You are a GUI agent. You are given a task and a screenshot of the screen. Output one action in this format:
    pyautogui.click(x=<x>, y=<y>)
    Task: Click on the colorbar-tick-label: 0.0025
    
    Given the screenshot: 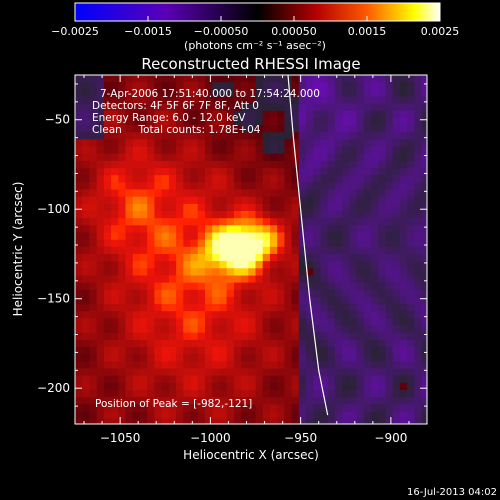 What is the action you would take?
    pyautogui.click(x=440, y=31)
    